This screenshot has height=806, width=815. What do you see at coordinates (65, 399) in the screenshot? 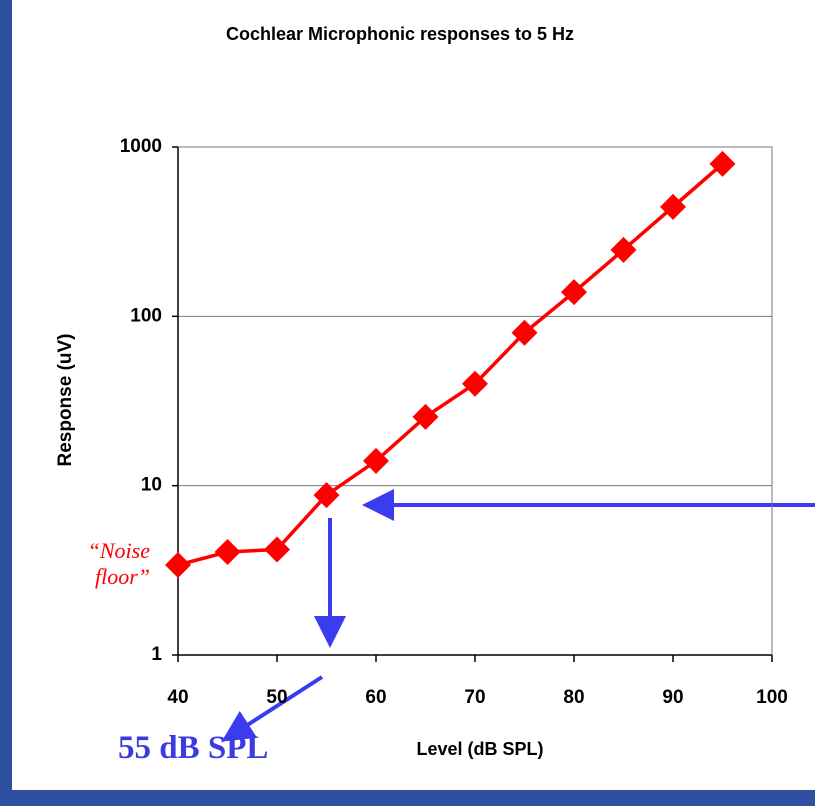
I see `y-axis-label: Response (uV)` at bounding box center [65, 399].